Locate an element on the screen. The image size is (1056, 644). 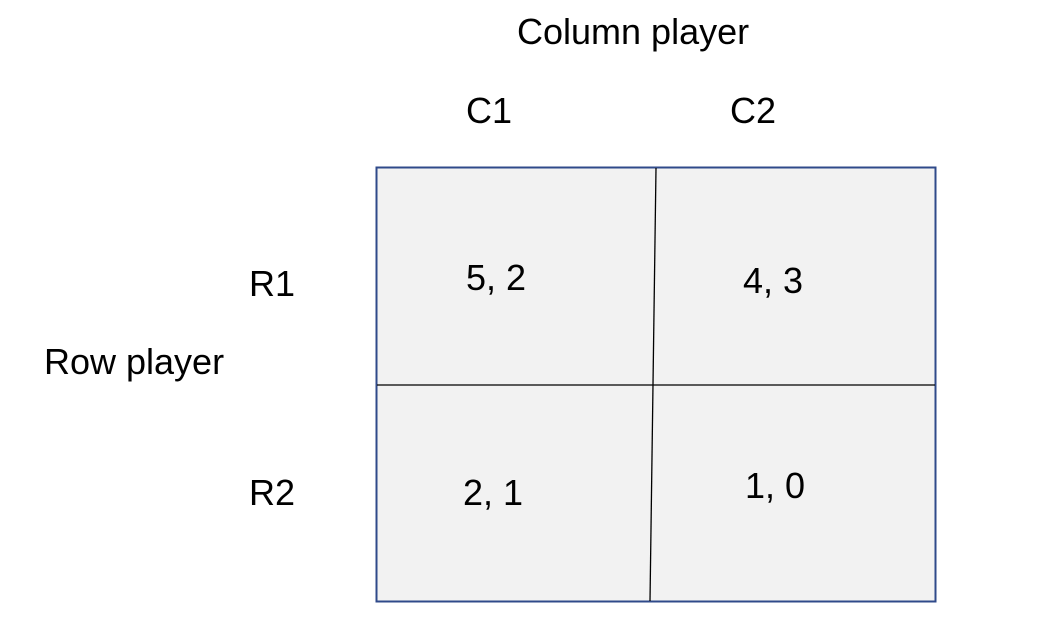
payoff-cell-r2-c1: 2, 1 is located at coordinates (493, 492).